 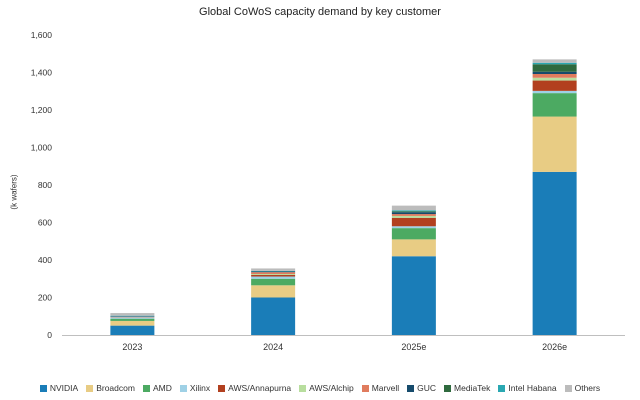 I want to click on y-tick-label: 1,400, so click(x=42, y=73).